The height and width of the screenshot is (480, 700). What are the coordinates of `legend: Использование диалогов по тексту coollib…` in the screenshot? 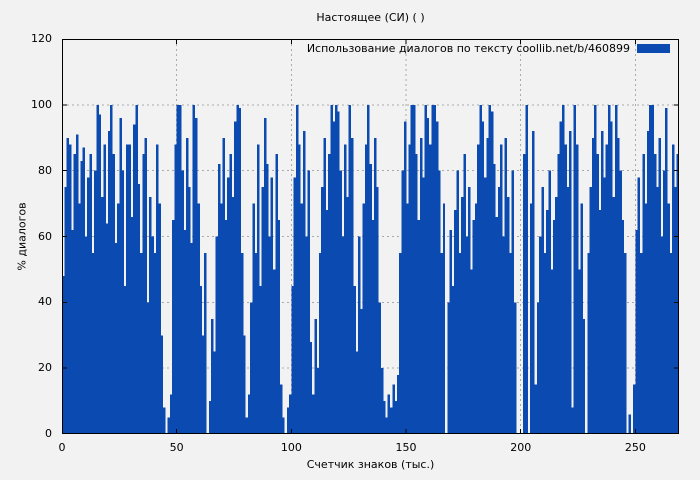 It's located at (488, 48).